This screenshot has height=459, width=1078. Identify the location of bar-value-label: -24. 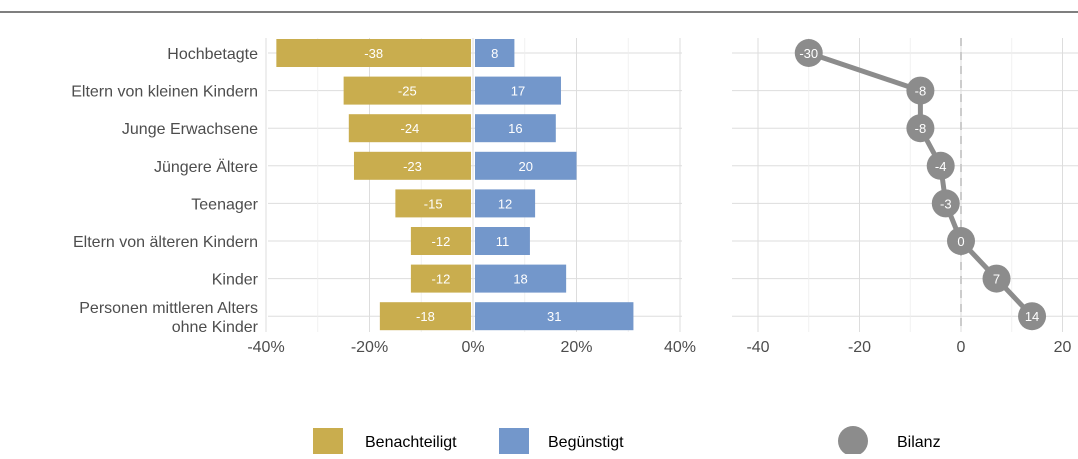
(410, 128).